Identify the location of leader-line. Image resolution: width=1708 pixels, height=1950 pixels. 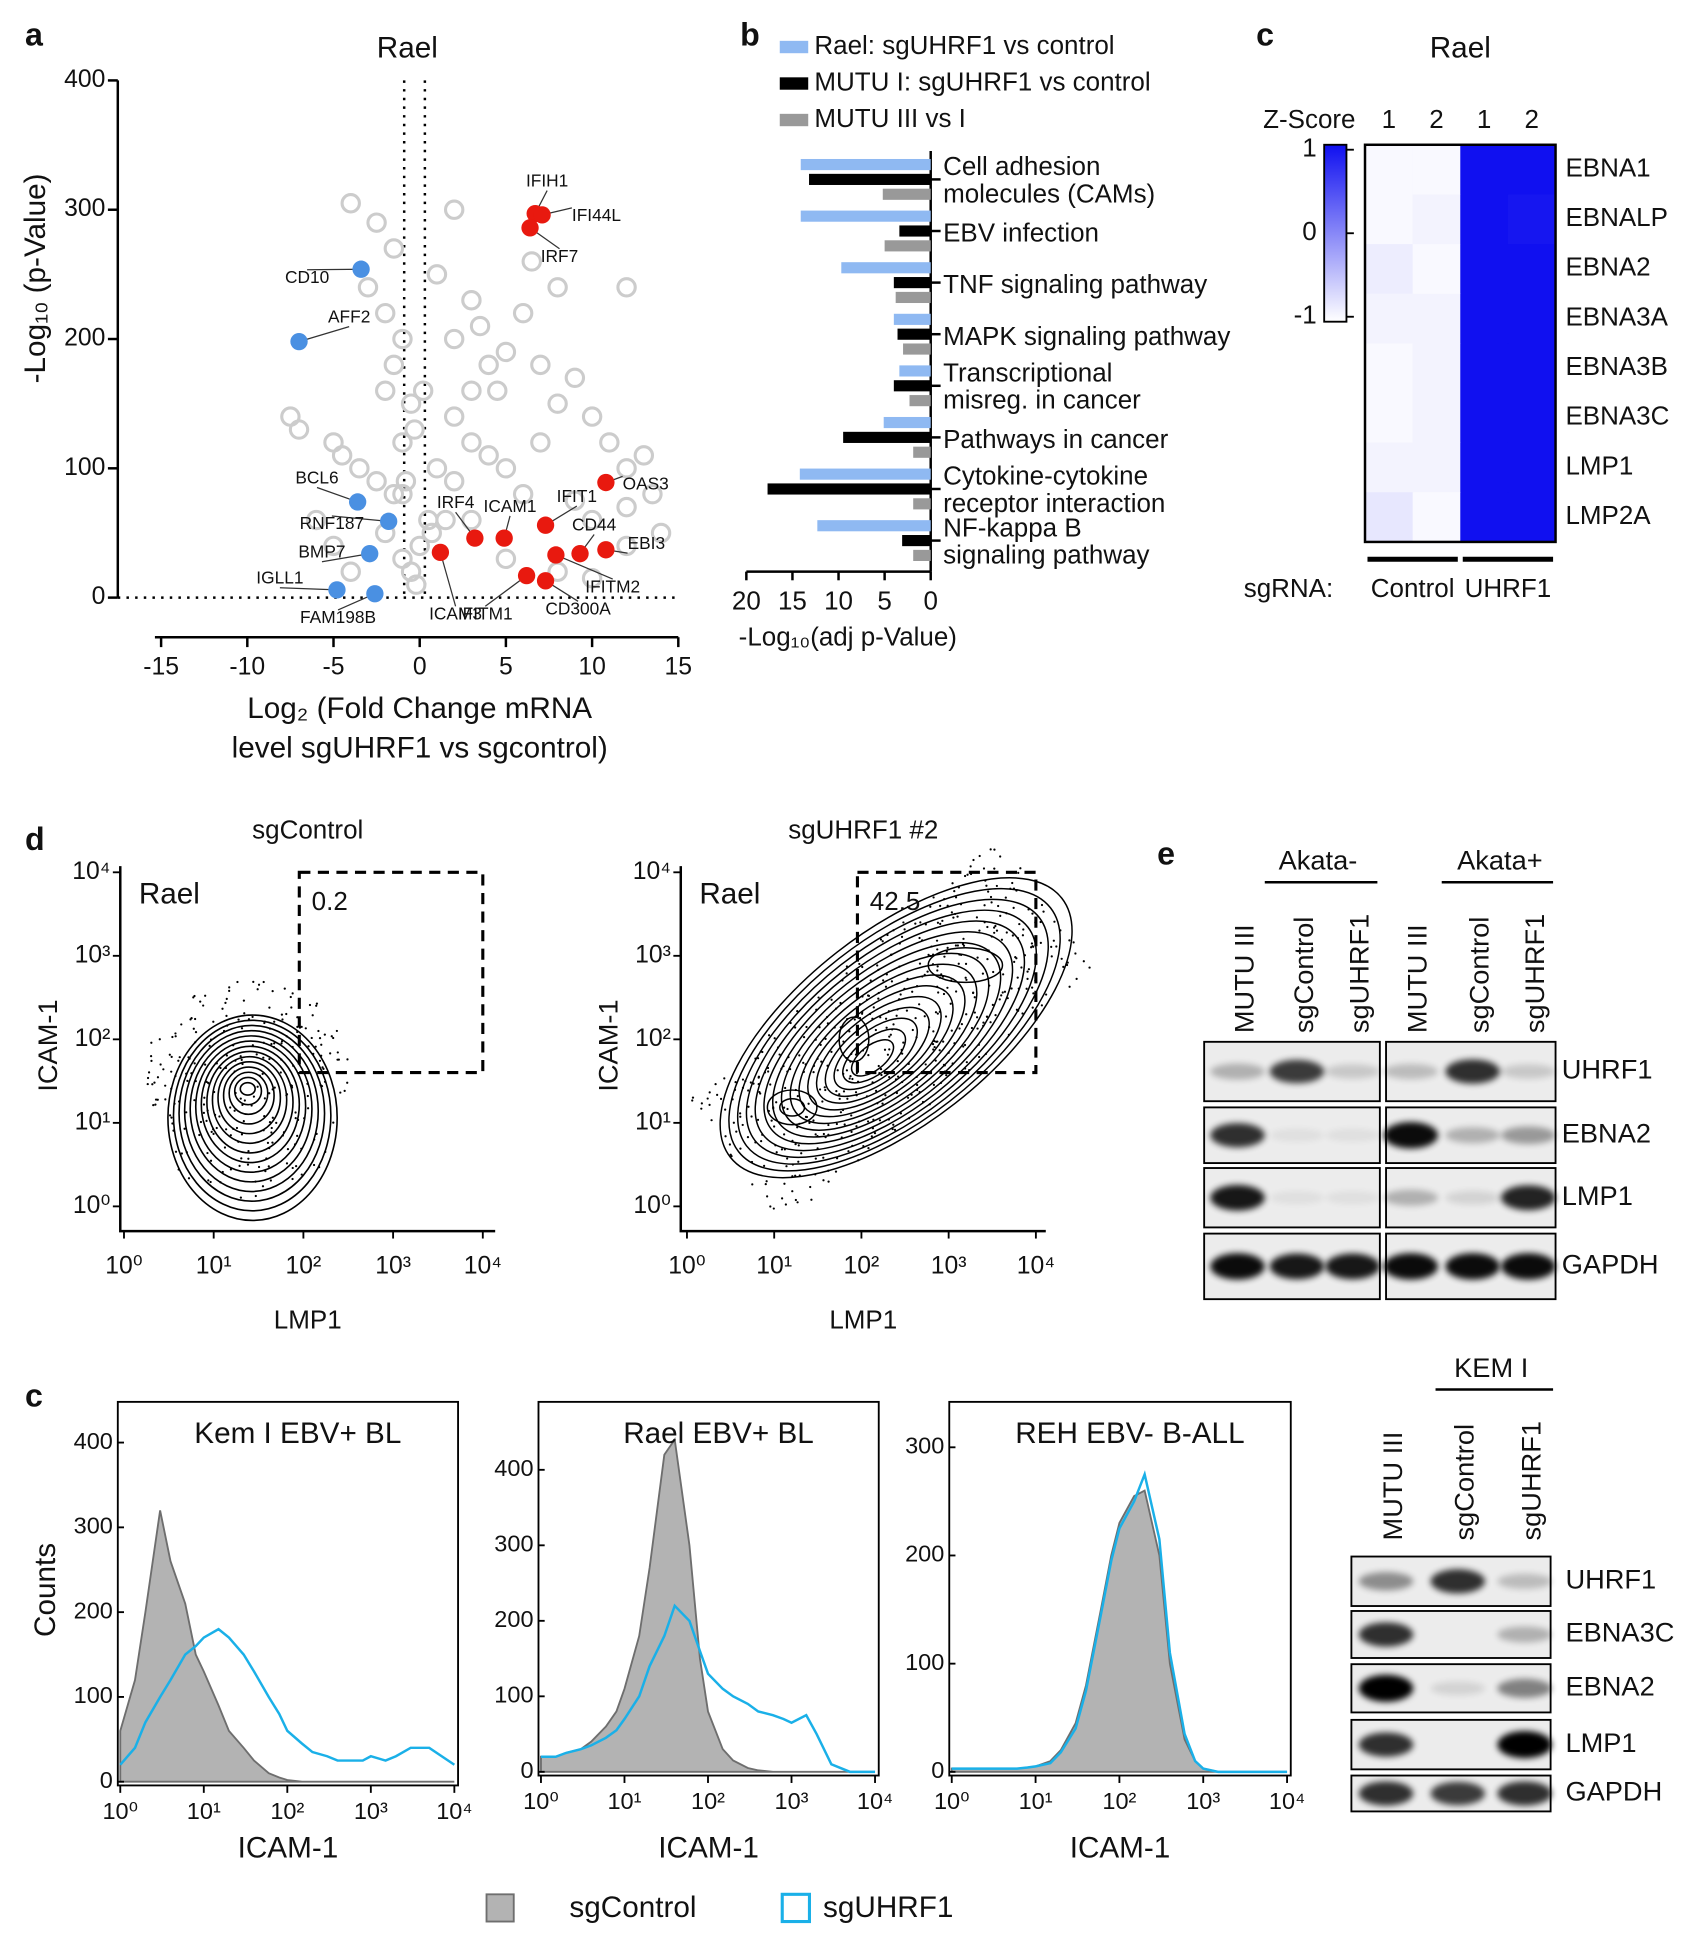
(324, 334).